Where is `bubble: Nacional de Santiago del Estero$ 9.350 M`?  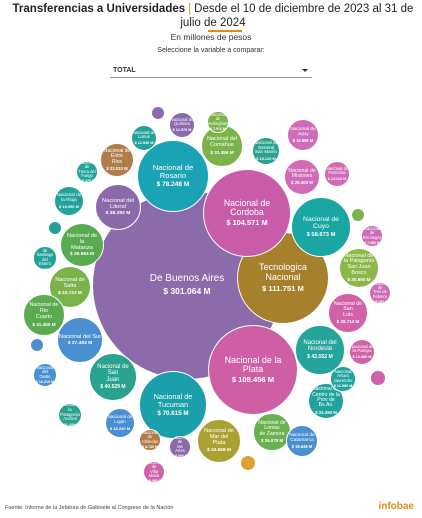
bubble: Nacional de Santiago del Estero$ 9.350 M is located at coordinates (45, 258).